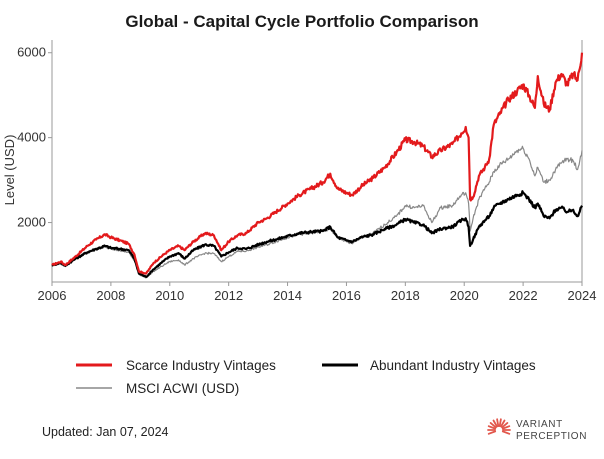  I want to click on legend-item-abundant: Abundant Industry Vintages, so click(429, 365).